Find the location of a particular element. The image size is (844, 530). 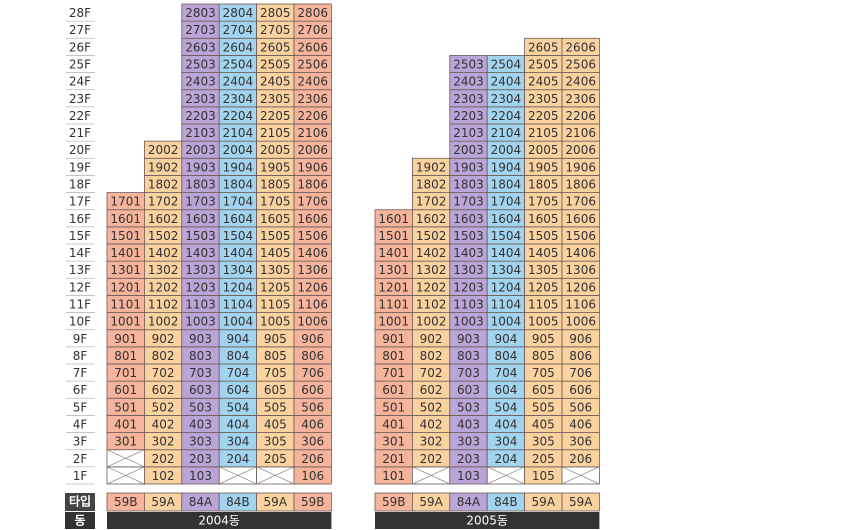

floor-label: 26F is located at coordinates (80, 47).